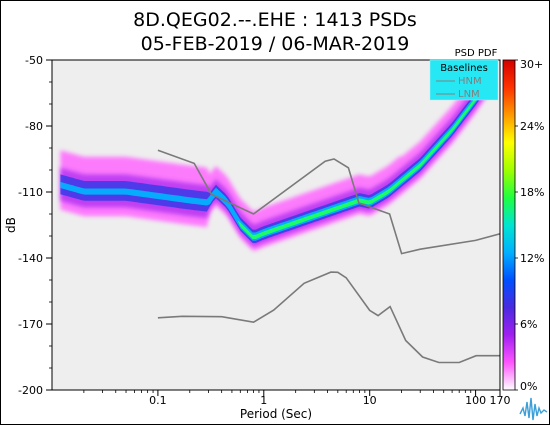 This screenshot has height=425, width=550. Describe the element at coordinates (11, 225) in the screenshot. I see `y-axis-label: dB` at that location.